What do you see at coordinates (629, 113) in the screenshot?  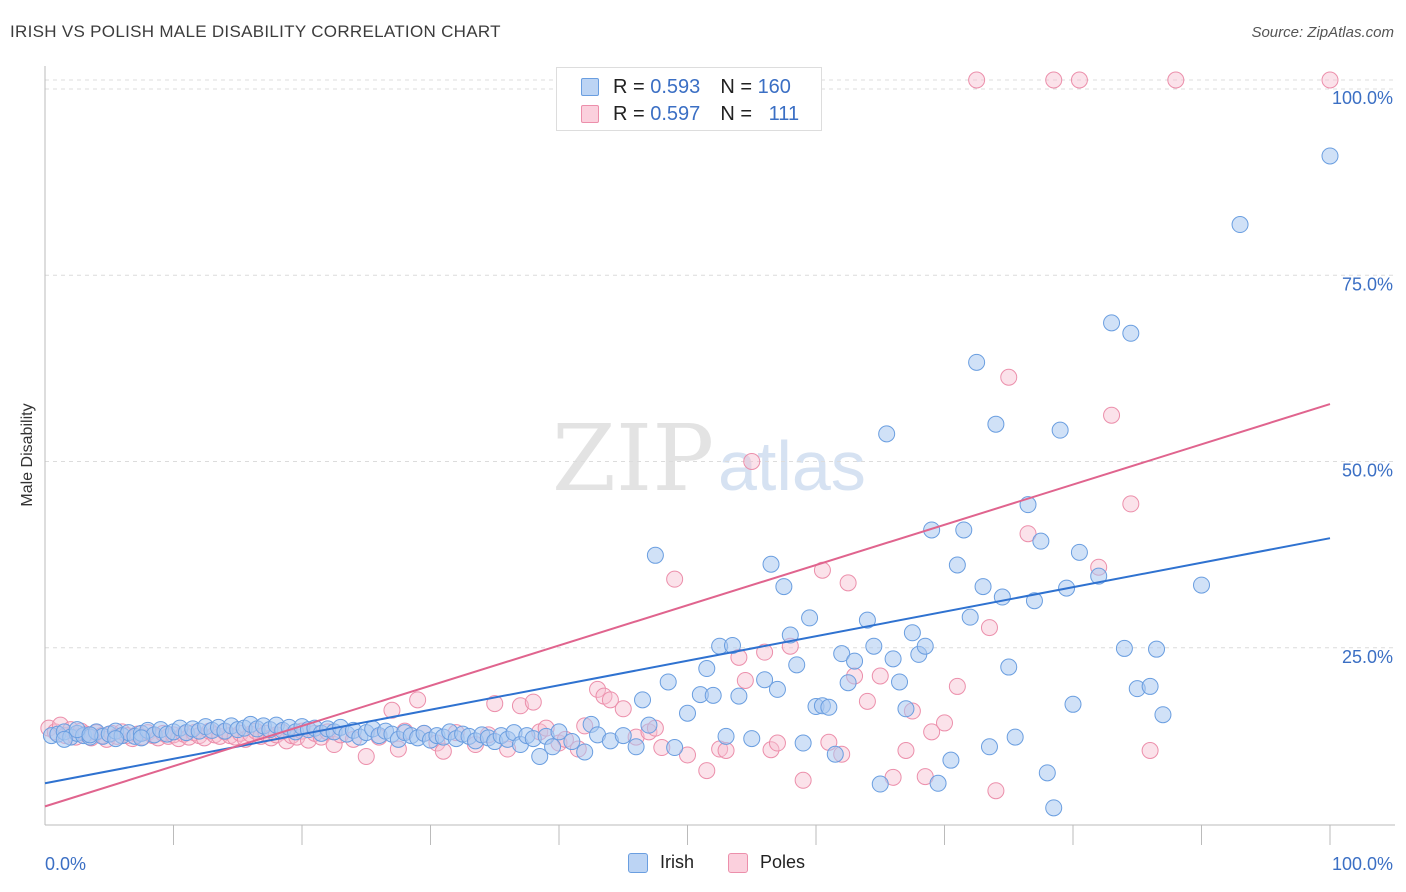 I see `poles-r-label: R =` at bounding box center [629, 113].